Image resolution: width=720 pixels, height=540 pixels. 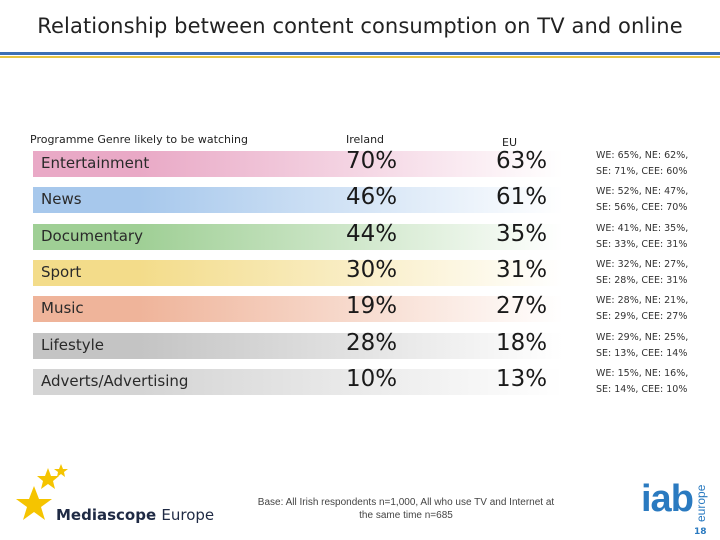 I want to click on region-breakdown: WE: 29%, NE: 25%, SE: 13%, CEE: 14%, so click(x=656, y=346).